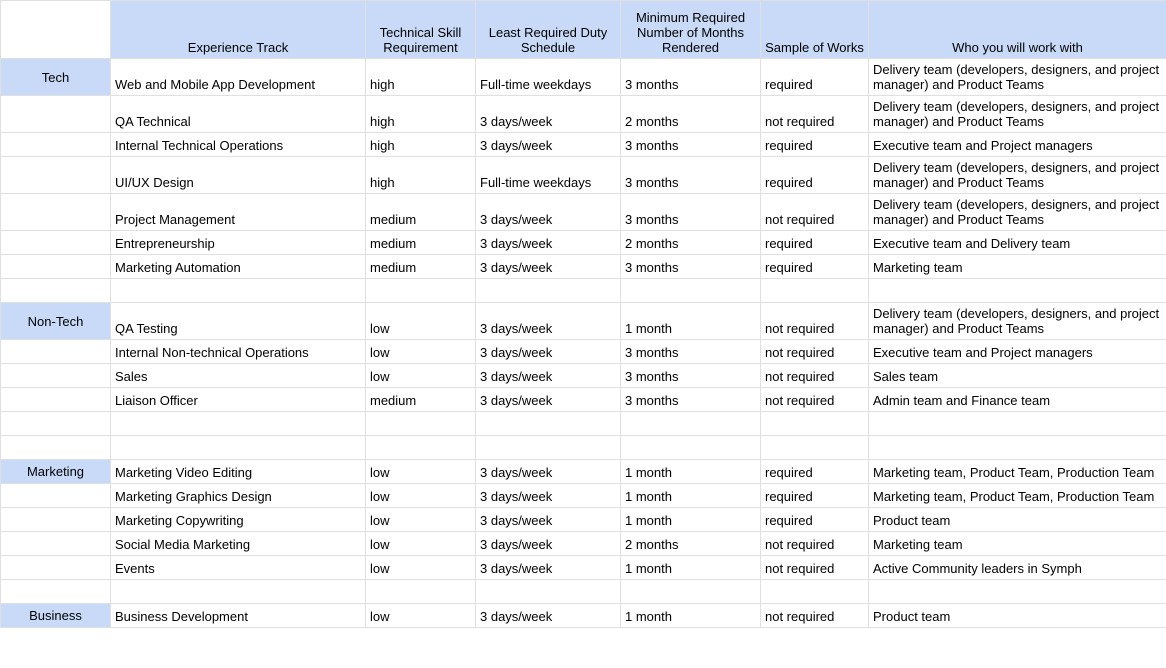  What do you see at coordinates (238, 266) in the screenshot?
I see `experience-track-cell: Marketing Automation` at bounding box center [238, 266].